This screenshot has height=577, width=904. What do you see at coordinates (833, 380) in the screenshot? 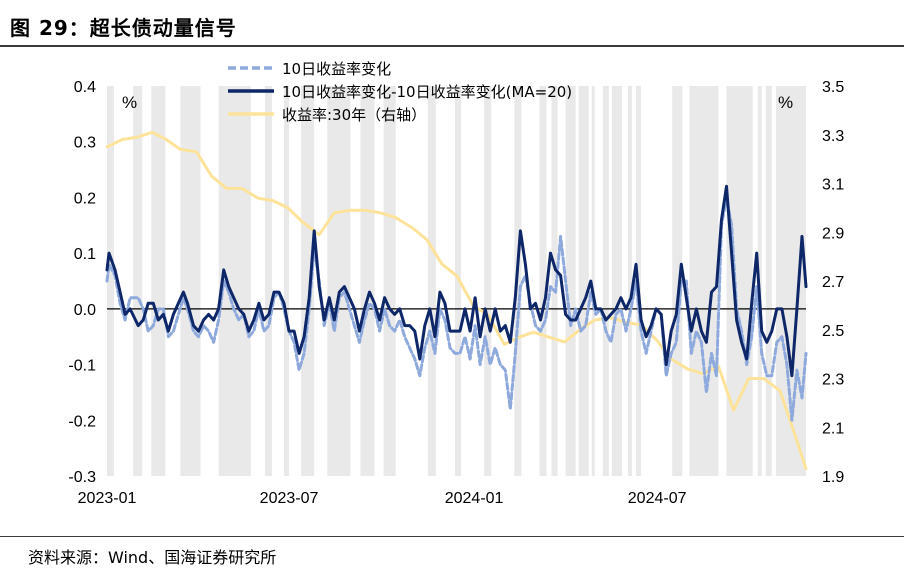
I see `right-tick-label: 2.3` at bounding box center [833, 380].